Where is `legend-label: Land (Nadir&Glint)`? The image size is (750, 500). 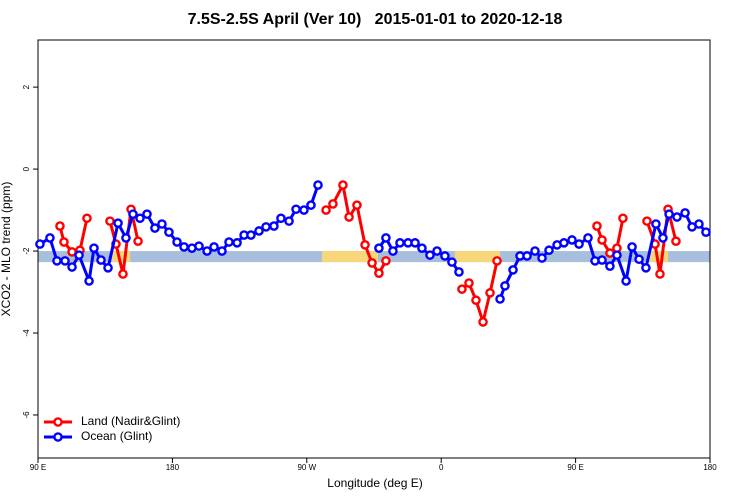
legend-label: Land (Nadir&Glint) is located at coordinates (130, 421).